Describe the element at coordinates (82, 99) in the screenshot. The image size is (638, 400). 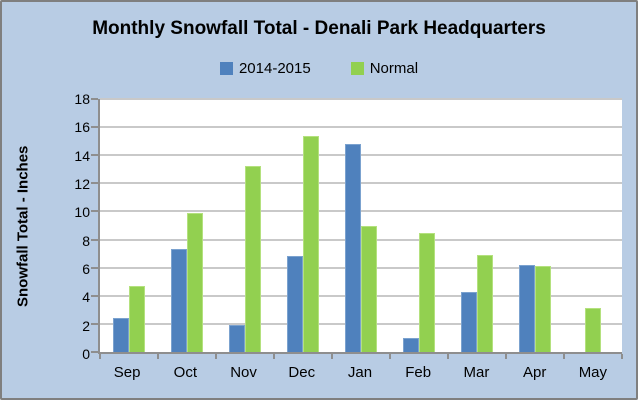
I see `y-tick-label: 18` at that location.